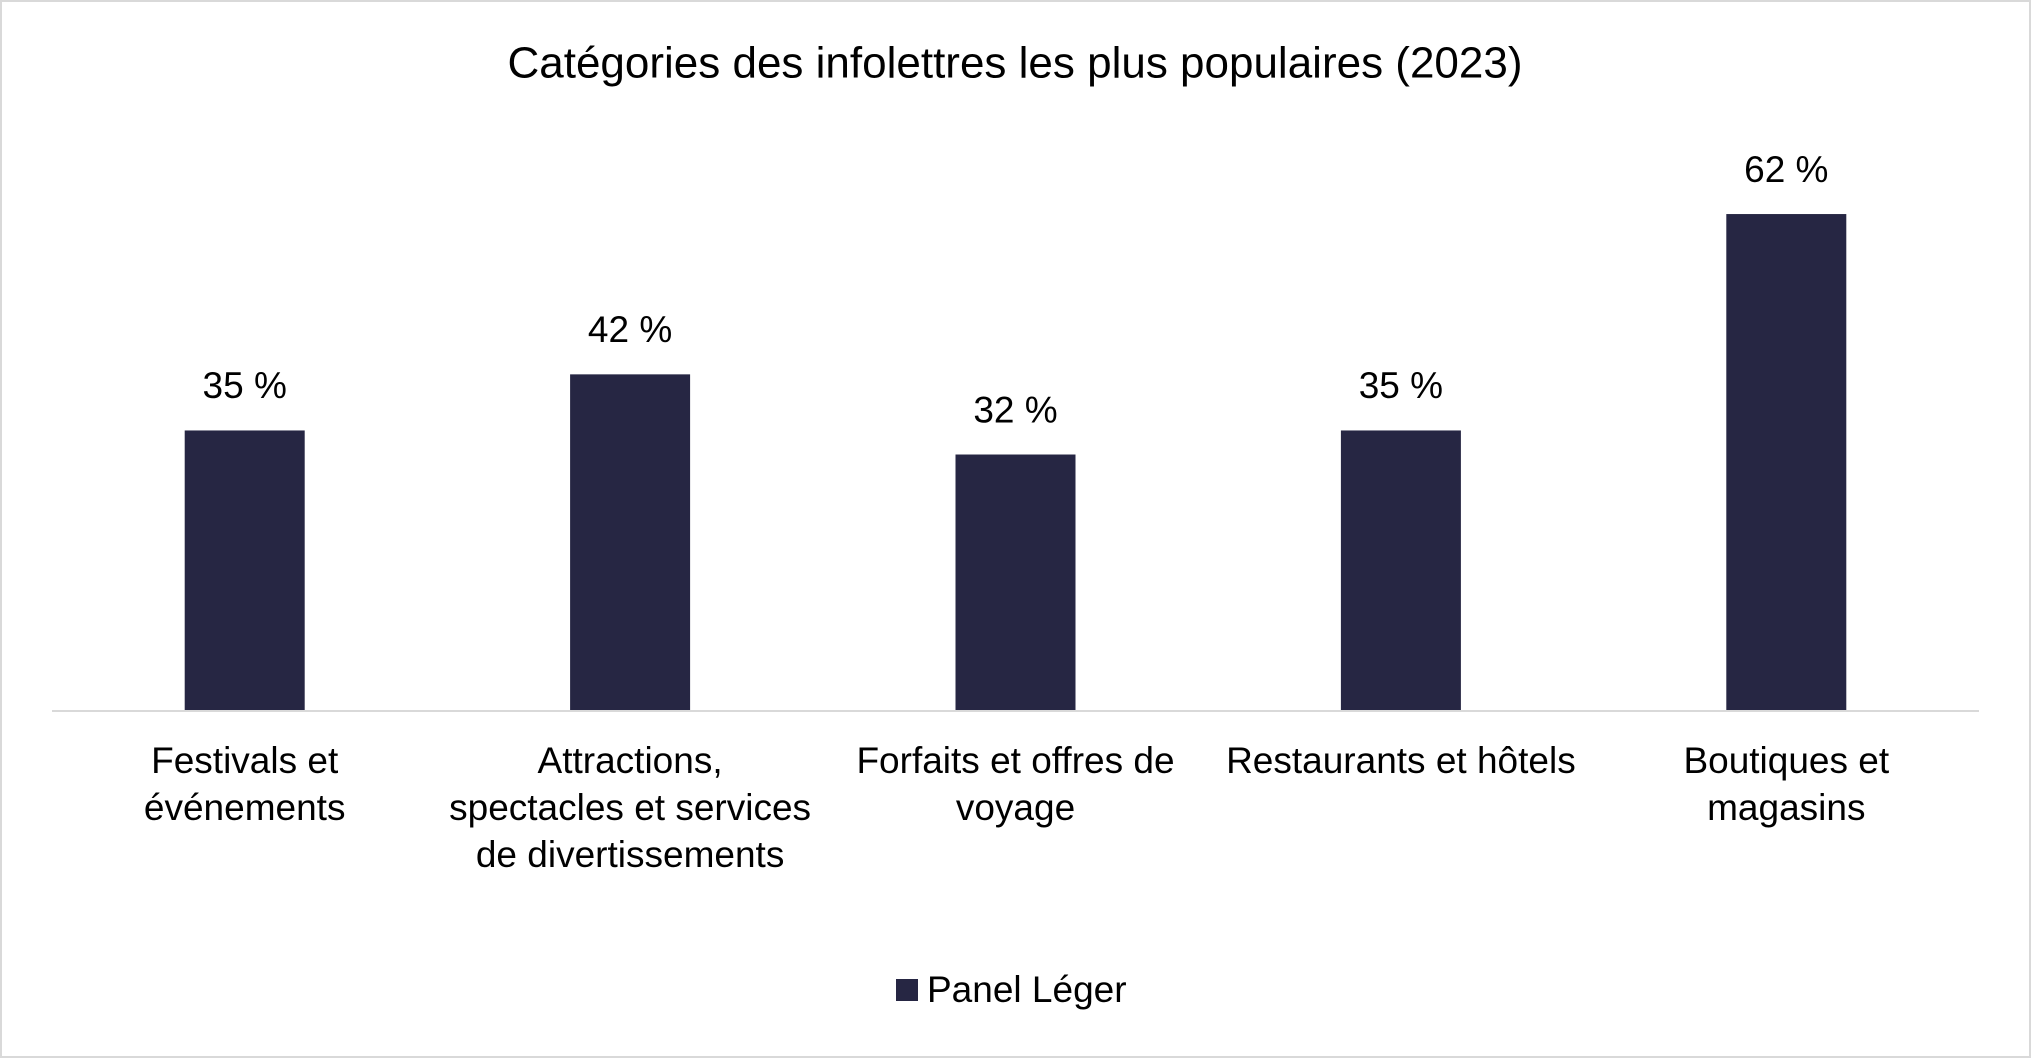 This screenshot has height=1058, width=2031. Describe the element at coordinates (907, 990) in the screenshot. I see `legend-swatch` at that location.